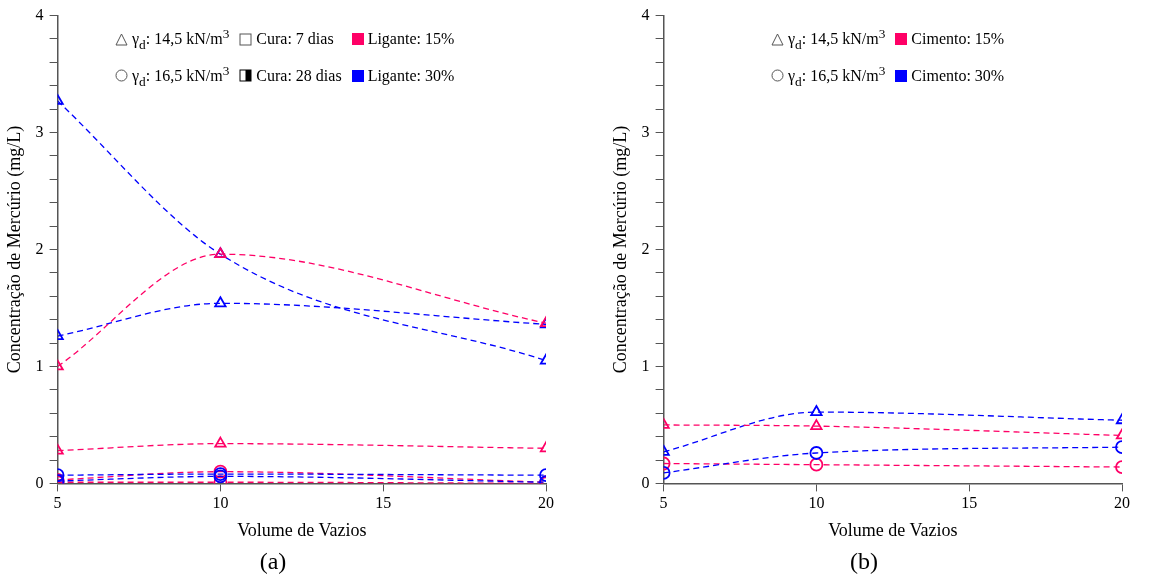 This screenshot has height=581, width=1153. Describe the element at coordinates (295, 39) in the screenshot. I see `annotation: Cura: 7 dias` at that location.